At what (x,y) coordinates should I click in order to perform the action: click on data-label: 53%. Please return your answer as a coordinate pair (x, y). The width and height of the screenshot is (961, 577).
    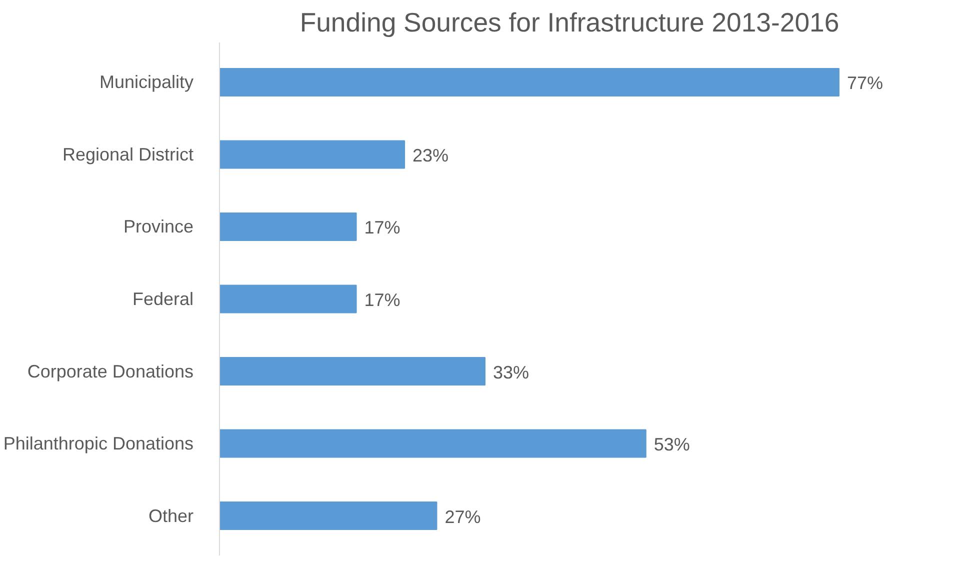
    Looking at the image, I should click on (672, 444).